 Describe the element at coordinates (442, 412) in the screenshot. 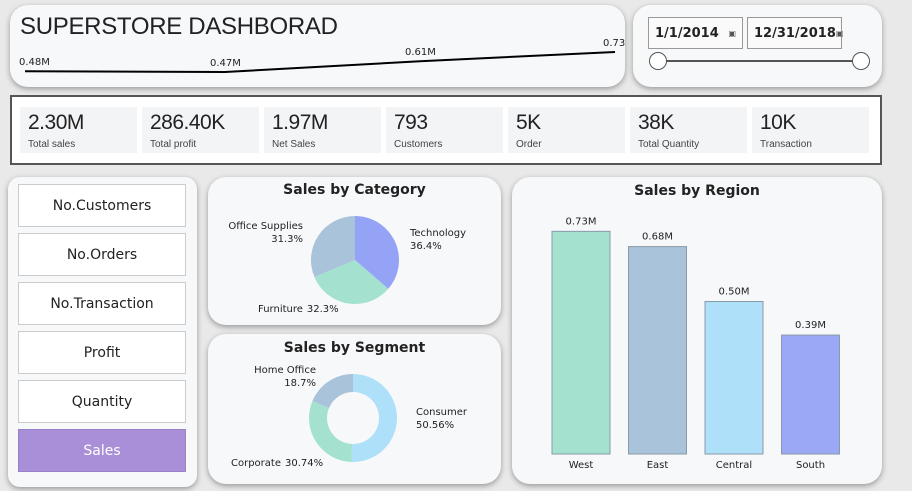

I see `data-label: Consumer` at that location.